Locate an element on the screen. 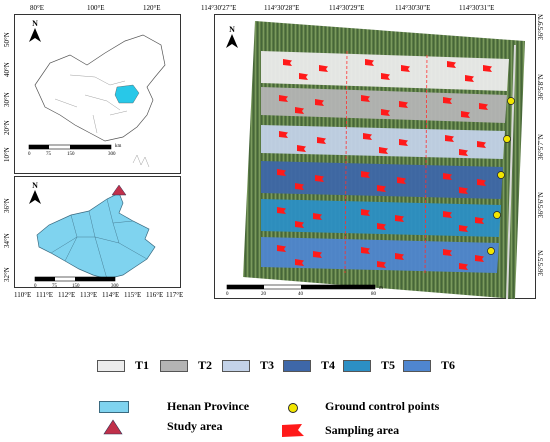 Image resolution: width=550 pixels, height=442 pixels. henan-highlight is located at coordinates (127, 94).